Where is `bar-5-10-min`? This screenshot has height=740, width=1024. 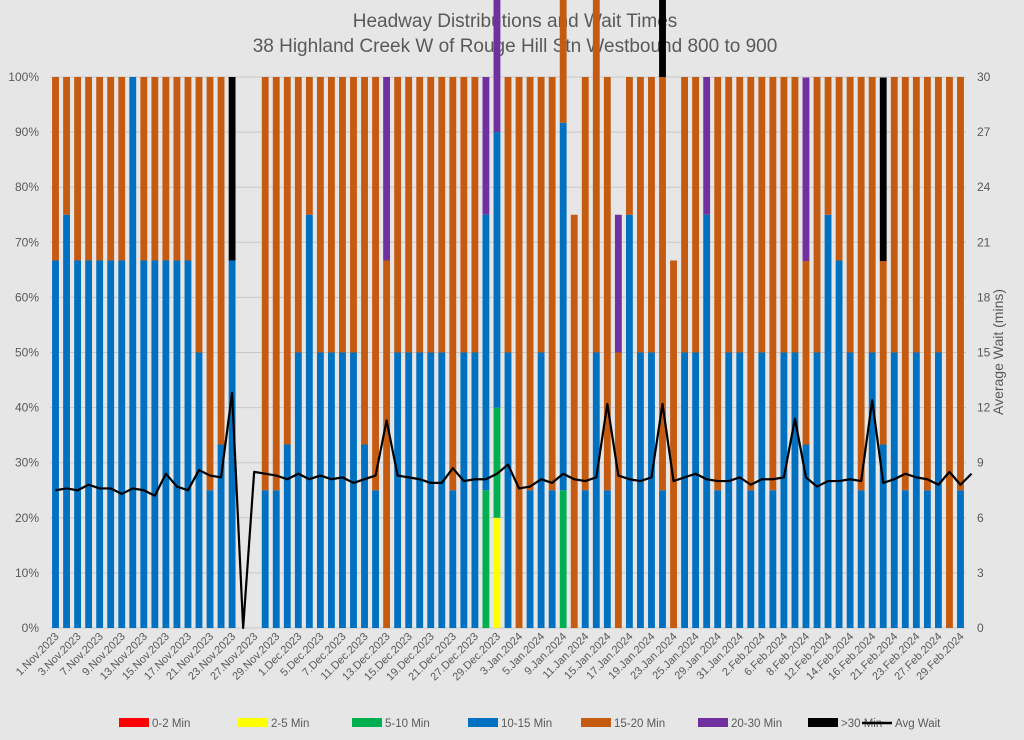
bar-5-10-min is located at coordinates (563, 559).